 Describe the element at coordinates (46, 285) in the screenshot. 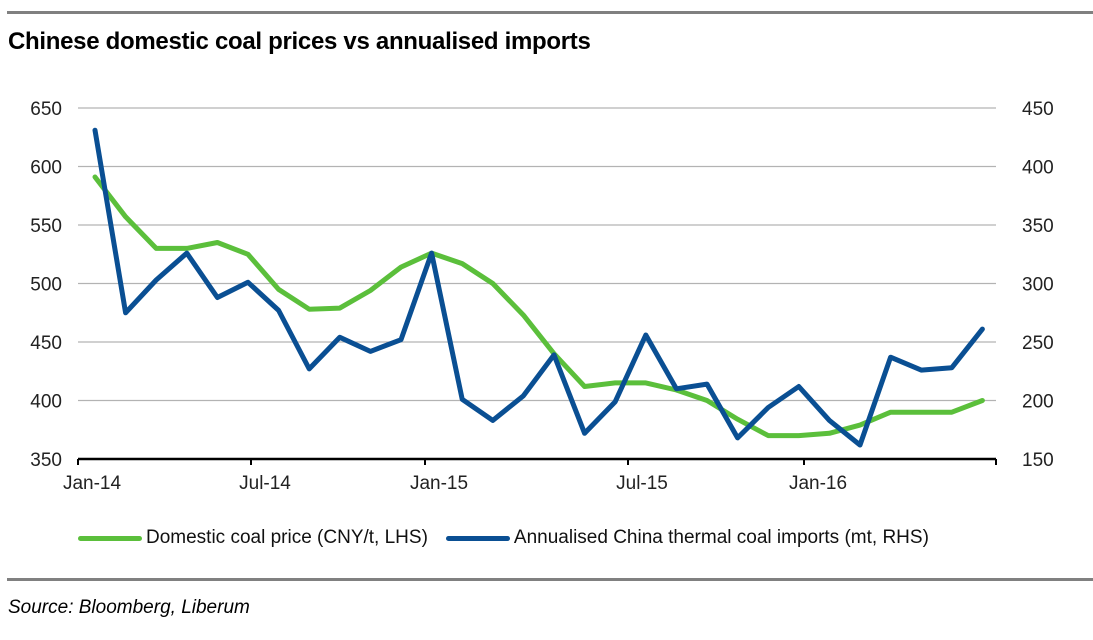

I see `y-left-tick-label: 500` at that location.